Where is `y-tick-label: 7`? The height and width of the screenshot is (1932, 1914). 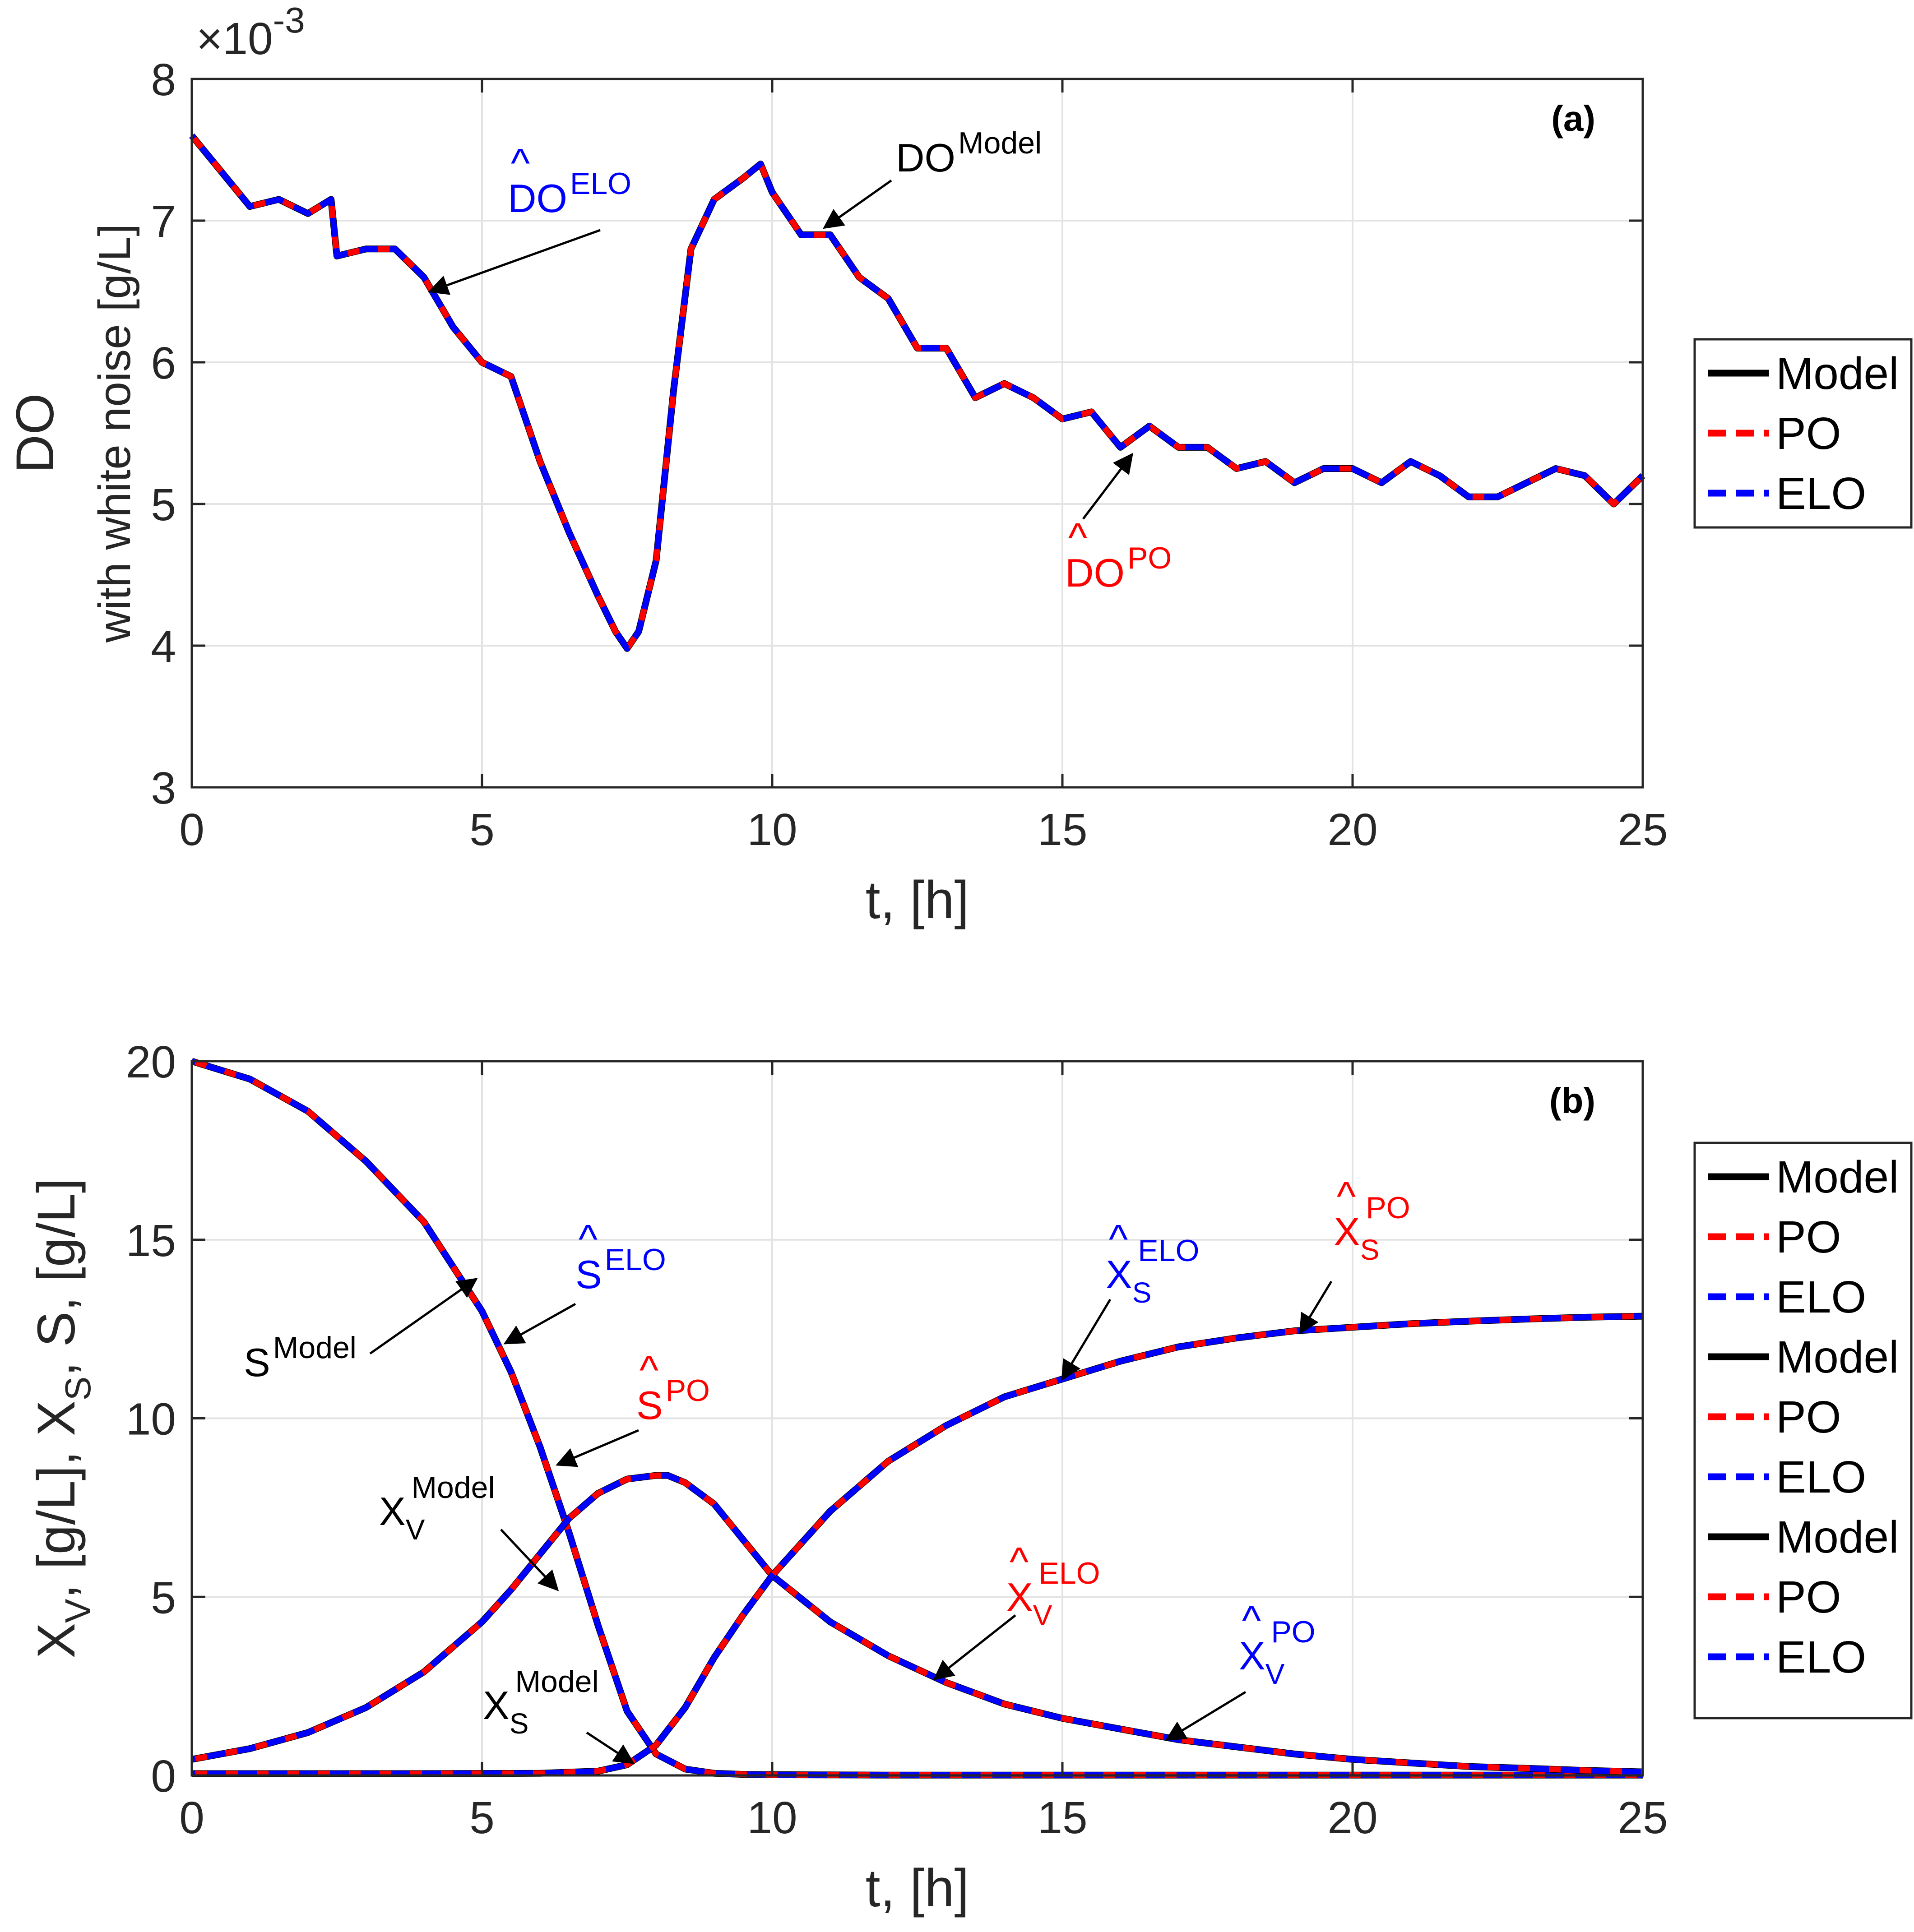
y-tick-label: 7 is located at coordinates (163, 221).